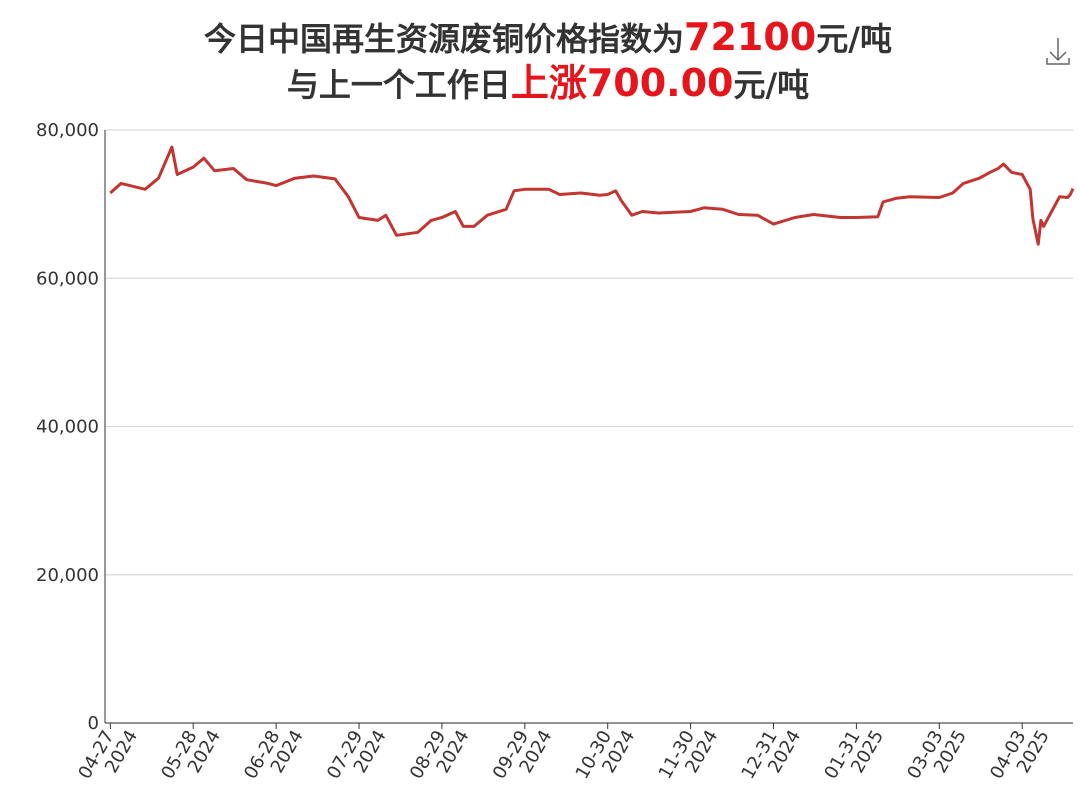 Image resolution: width=1080 pixels, height=804 pixels. Describe the element at coordinates (771, 755) in the screenshot. I see `x-tick-label: 12-312024` at that location.